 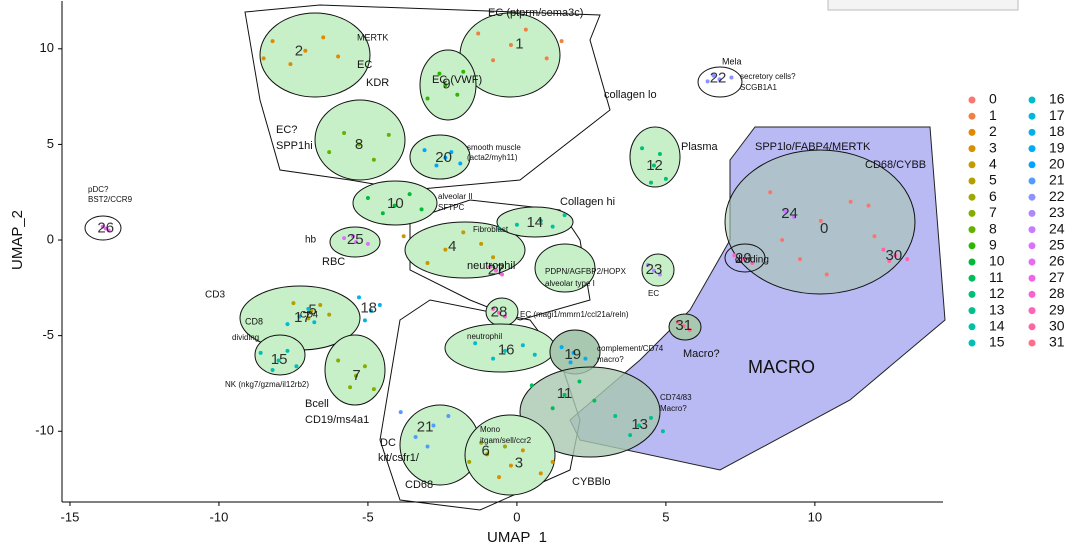 I want to click on annotation: alveolar type I, so click(x=570, y=283).